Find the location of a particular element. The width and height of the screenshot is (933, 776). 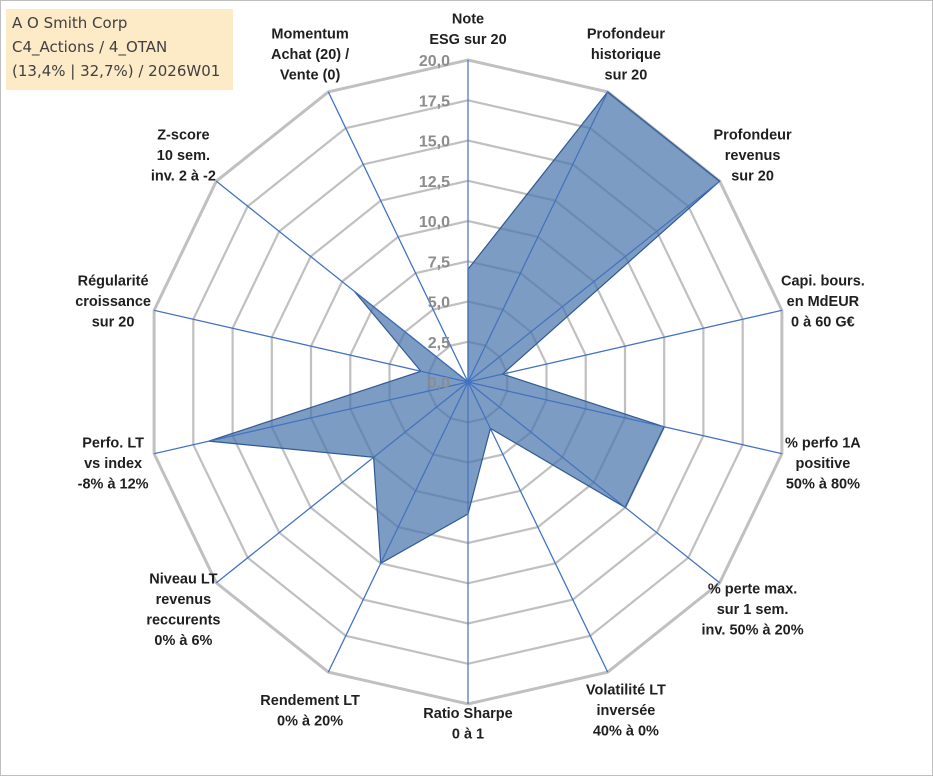

tick-label: 5,0 is located at coordinates (439, 303).